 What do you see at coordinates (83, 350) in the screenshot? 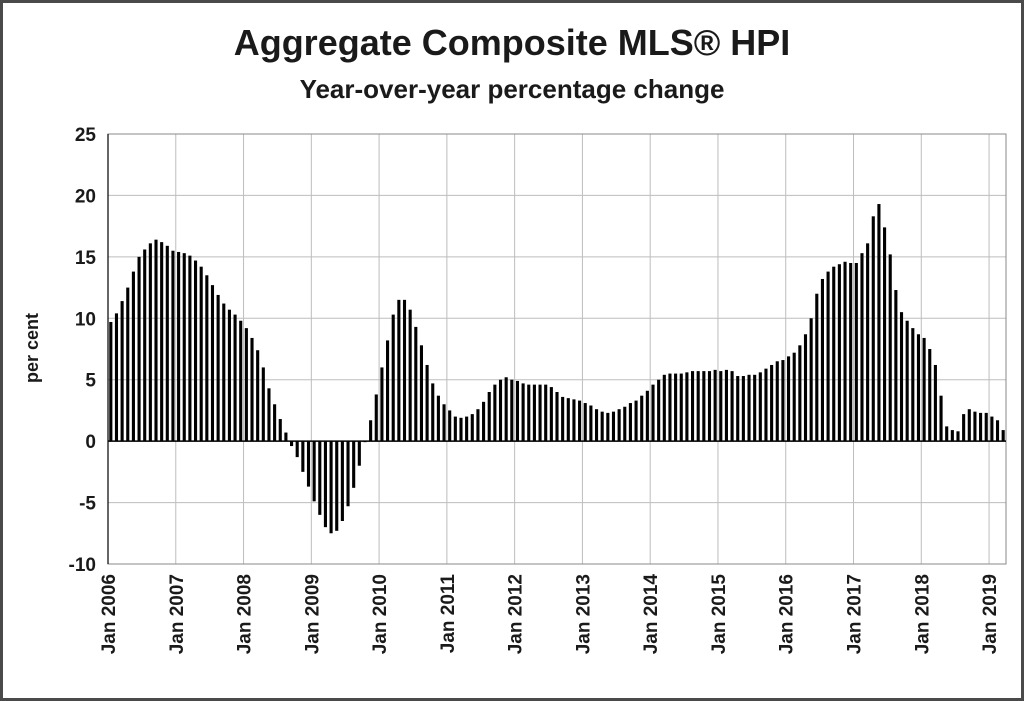
I see `y-tick-labels: 25 20 15 10 5 0 -5 -10` at bounding box center [83, 350].